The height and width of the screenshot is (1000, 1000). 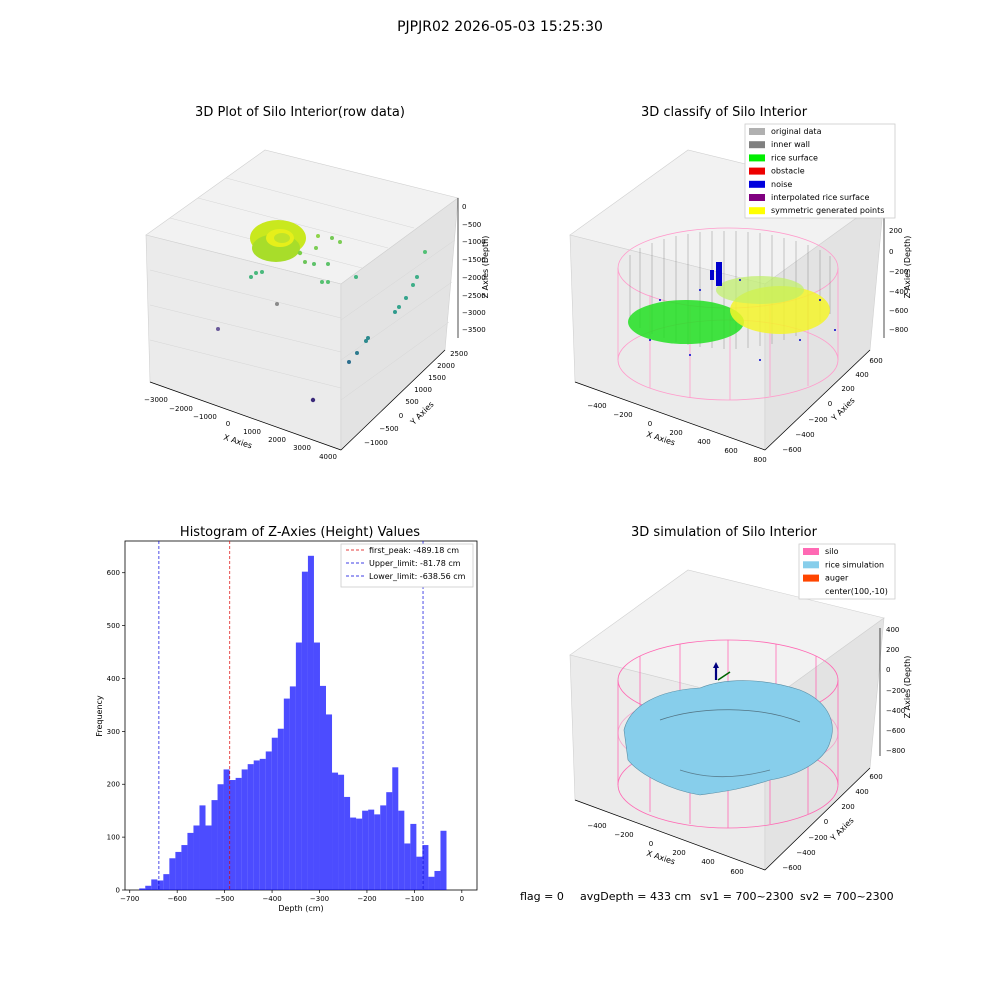 What do you see at coordinates (760, 290) in the screenshot?
I see `classify-rice-far` at bounding box center [760, 290].